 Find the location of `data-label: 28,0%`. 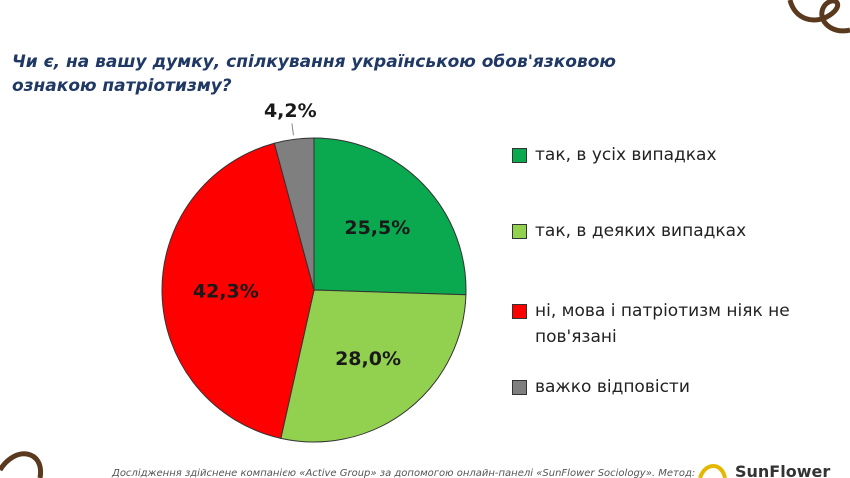

data-label: 28,0% is located at coordinates (368, 359).